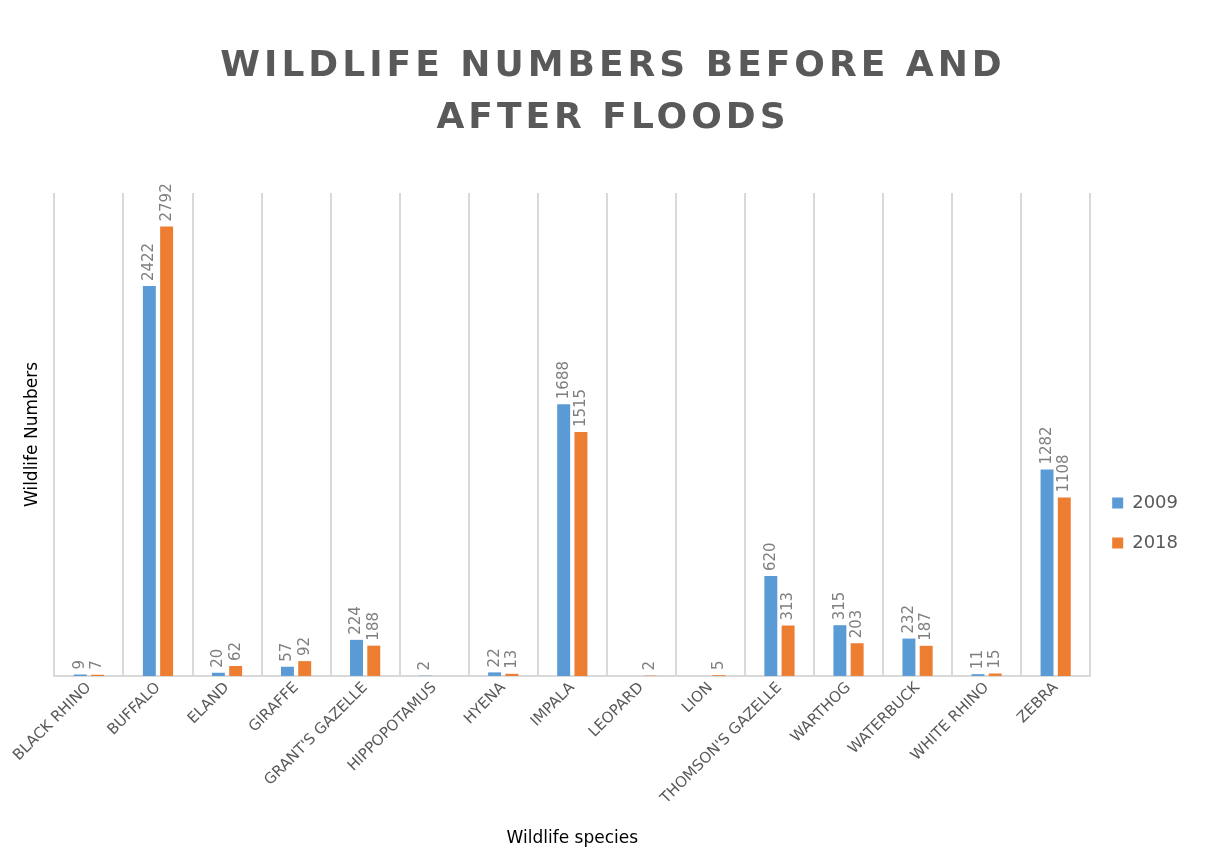  Describe the element at coordinates (976, 660) in the screenshot. I see `data-label: 11` at that location.